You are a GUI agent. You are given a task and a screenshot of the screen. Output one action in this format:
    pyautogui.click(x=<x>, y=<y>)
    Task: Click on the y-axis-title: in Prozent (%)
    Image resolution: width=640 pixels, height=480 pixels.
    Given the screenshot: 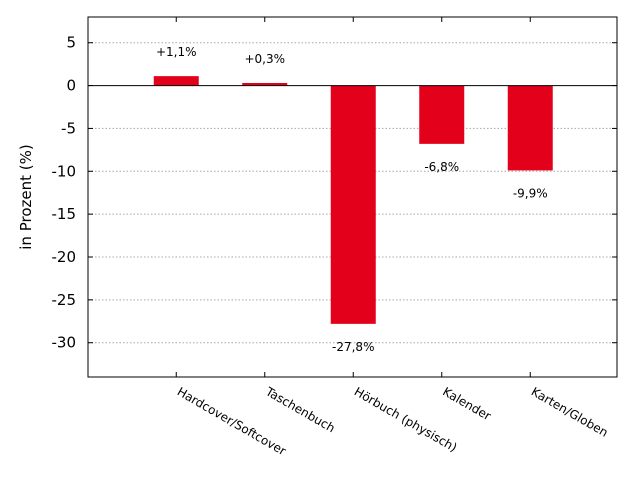 What is the action you would take?
    pyautogui.click(x=26, y=196)
    